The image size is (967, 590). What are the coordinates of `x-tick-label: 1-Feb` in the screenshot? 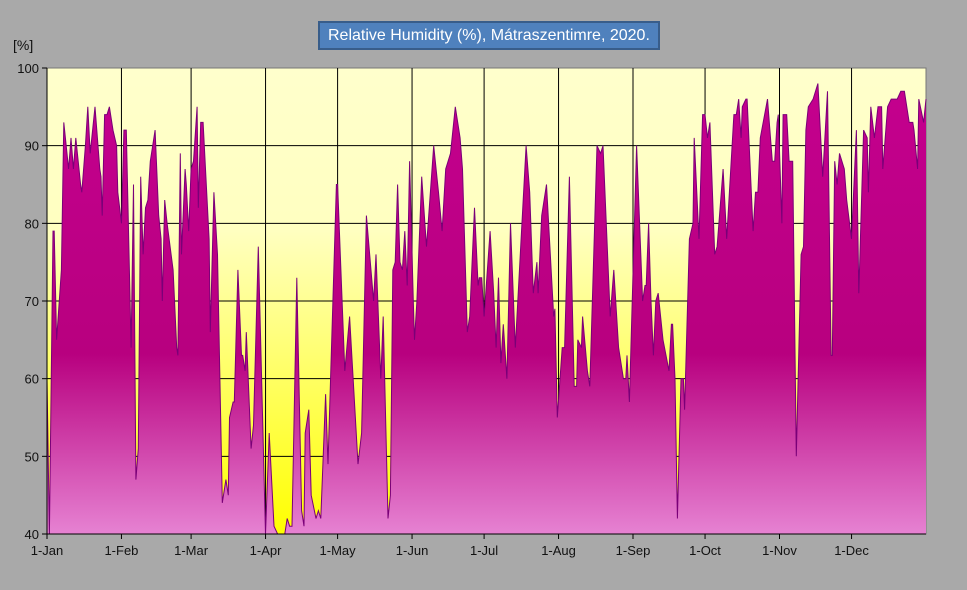 It's located at (121, 550).